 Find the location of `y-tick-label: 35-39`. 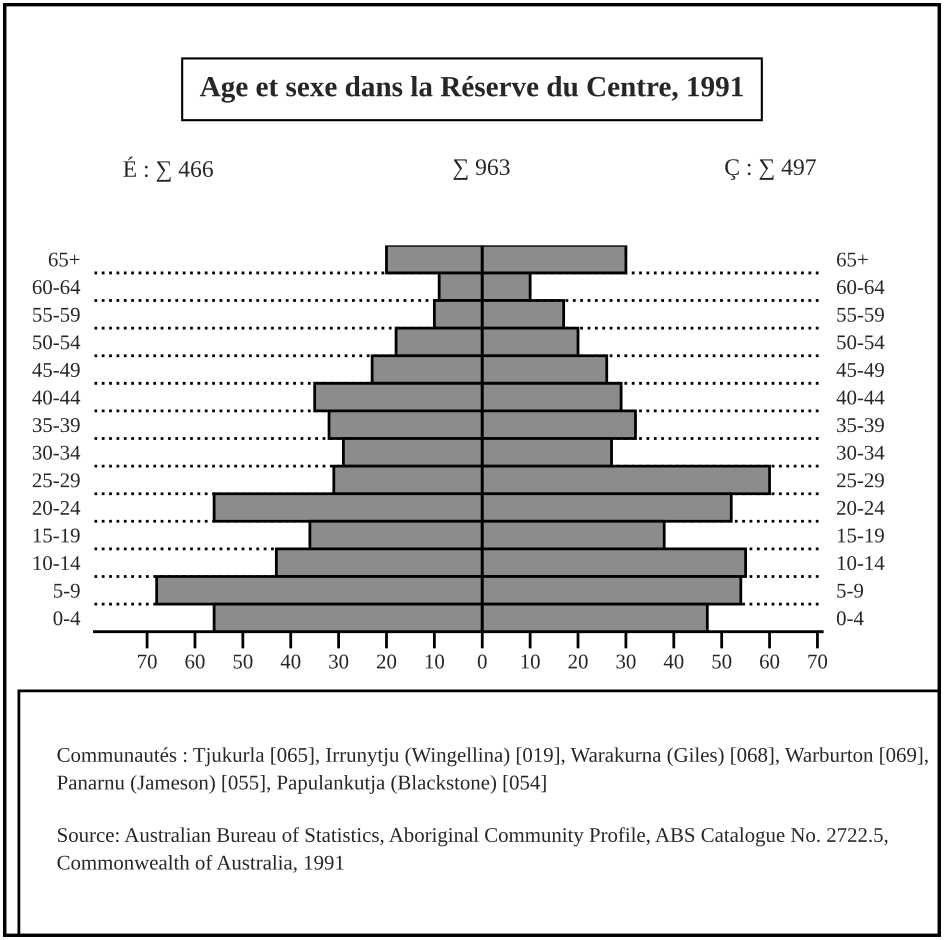

y-tick-label: 35-39 is located at coordinates (860, 425).